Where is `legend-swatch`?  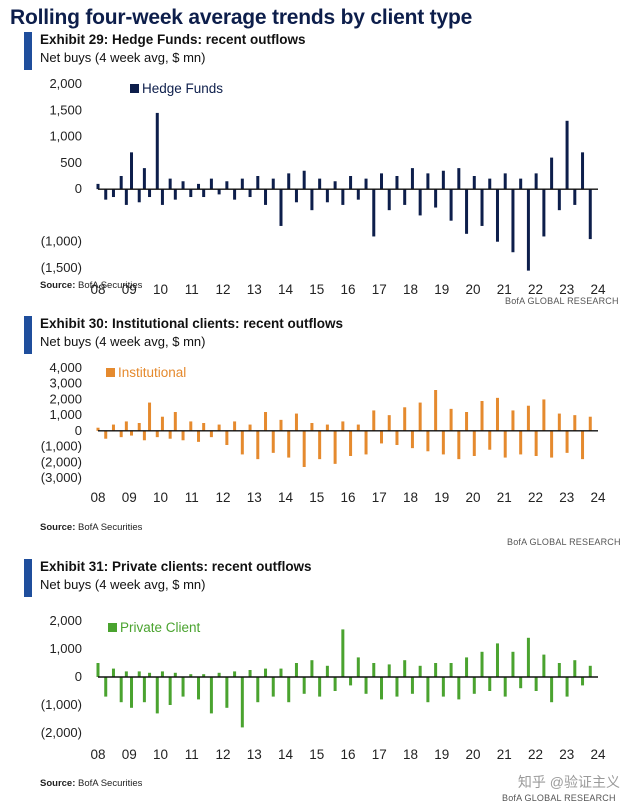
legend-swatch is located at coordinates (134, 88).